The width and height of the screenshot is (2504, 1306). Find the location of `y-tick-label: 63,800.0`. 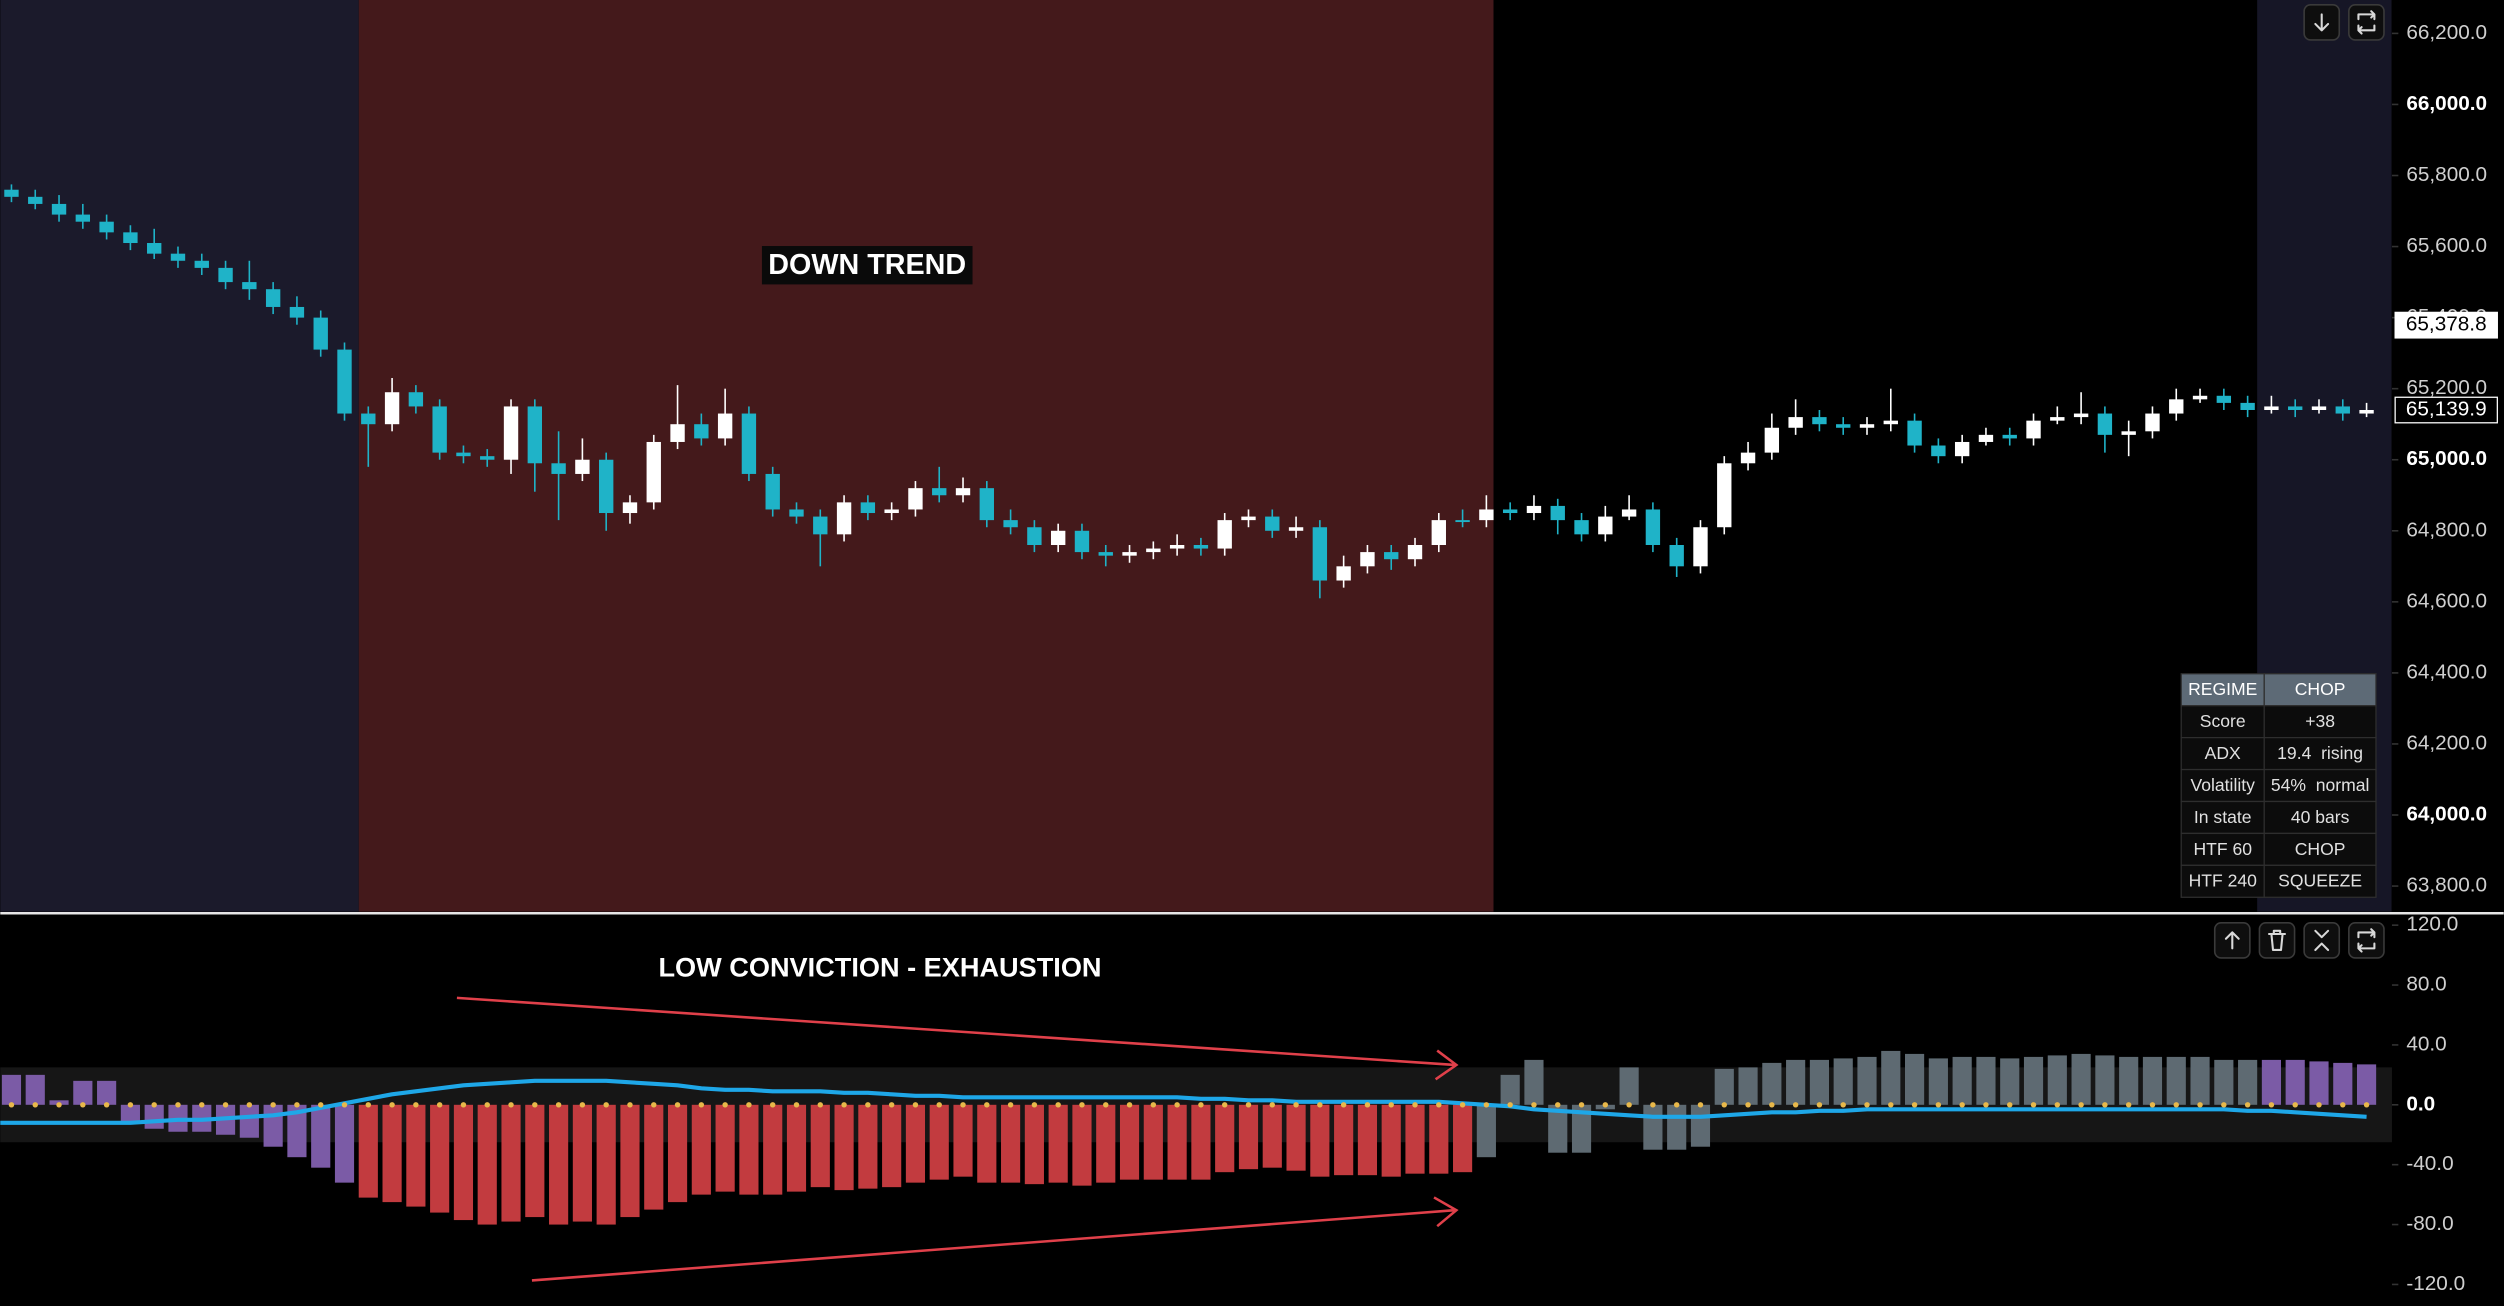

y-tick-label: 63,800.0 is located at coordinates (2446, 885).